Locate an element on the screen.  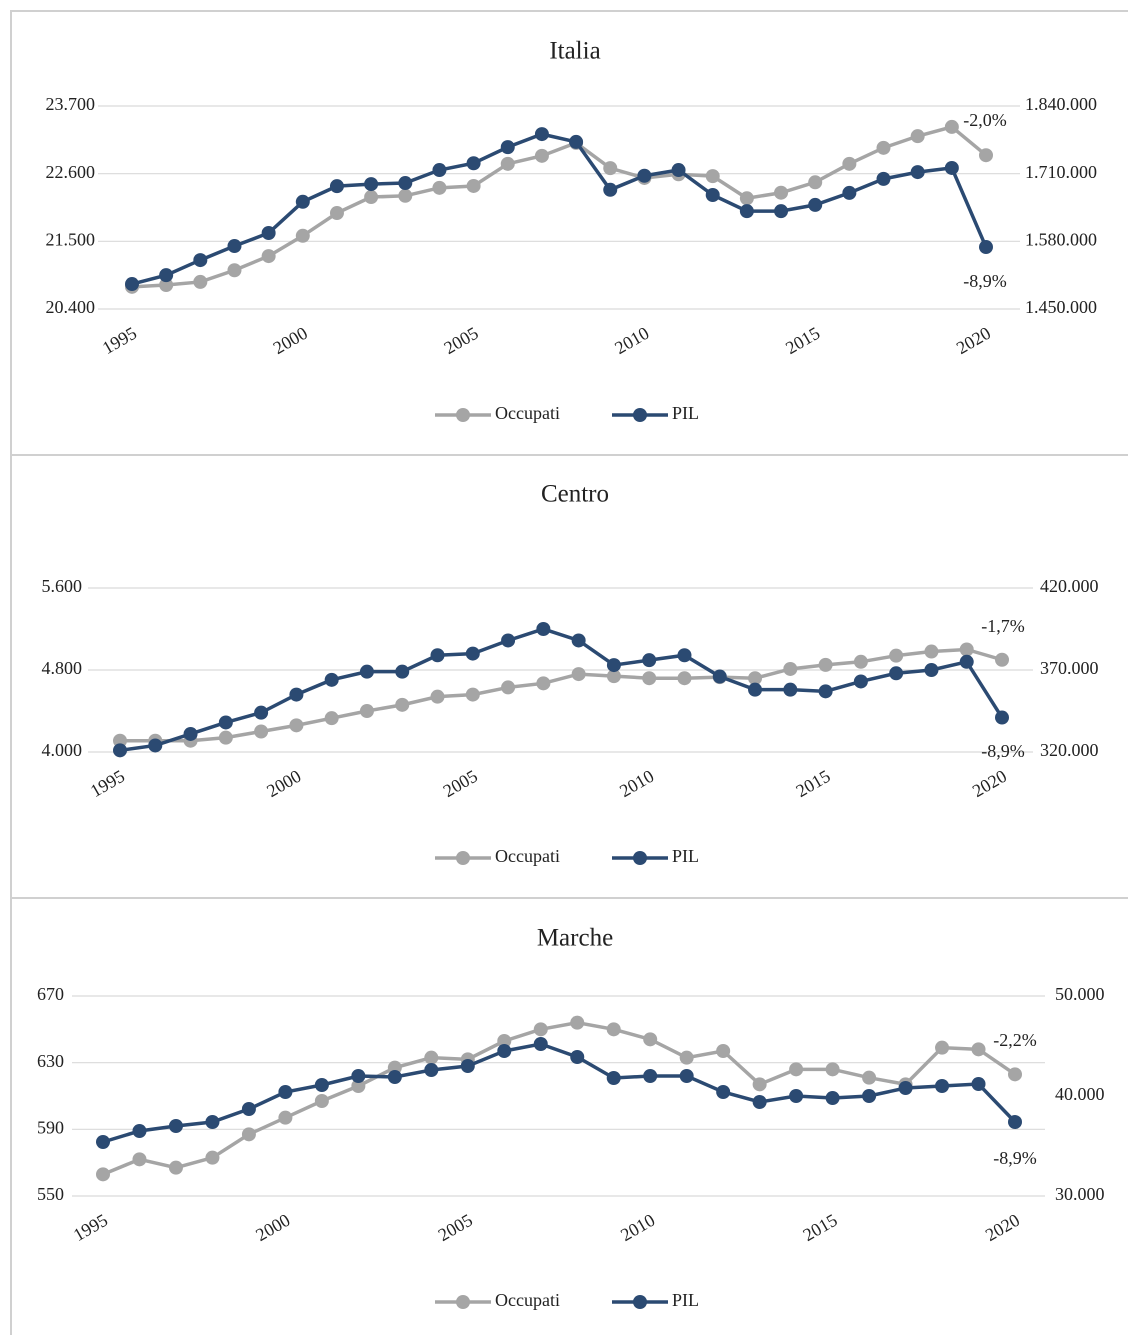
chart-title: Centro is located at coordinates (575, 494).